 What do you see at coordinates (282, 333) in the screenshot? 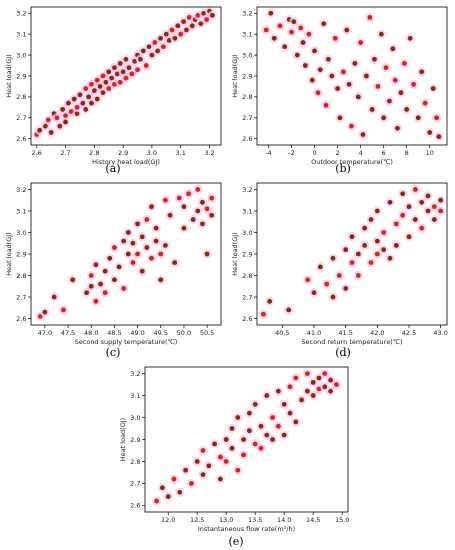
I see `x-tick-label: 40.5` at bounding box center [282, 333].